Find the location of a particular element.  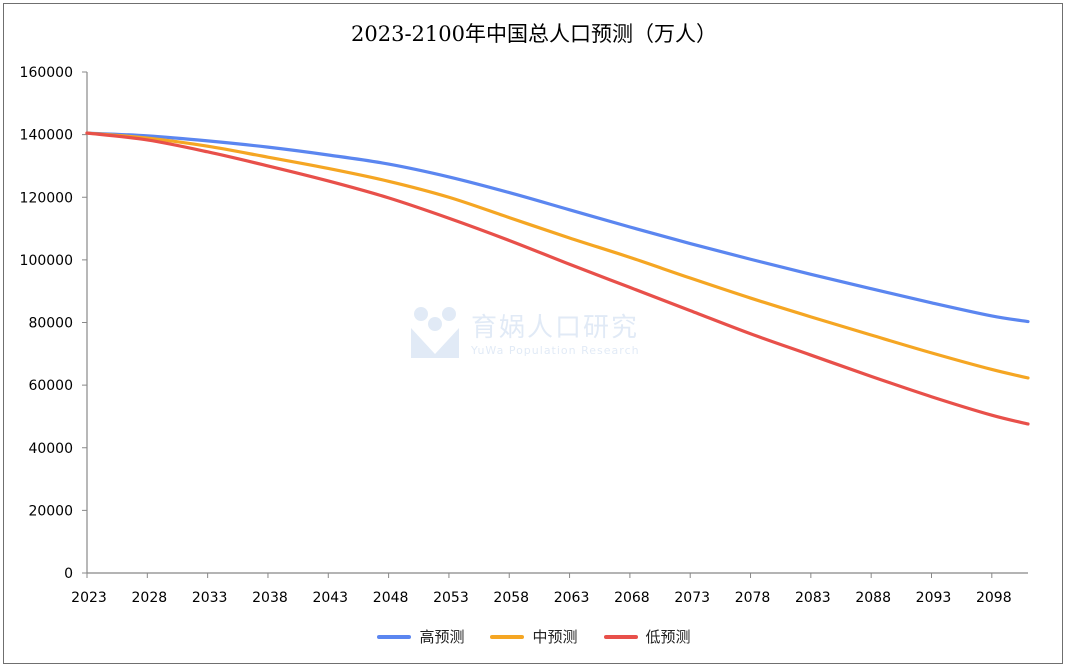

x-tick-label: 2098 is located at coordinates (994, 598).